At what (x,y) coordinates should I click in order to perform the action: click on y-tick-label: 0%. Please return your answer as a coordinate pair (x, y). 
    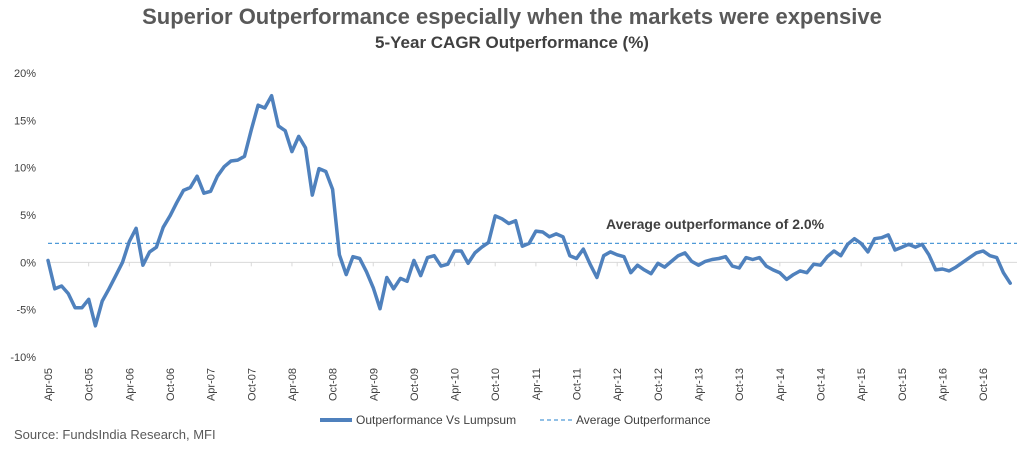
    Looking at the image, I should click on (28, 263).